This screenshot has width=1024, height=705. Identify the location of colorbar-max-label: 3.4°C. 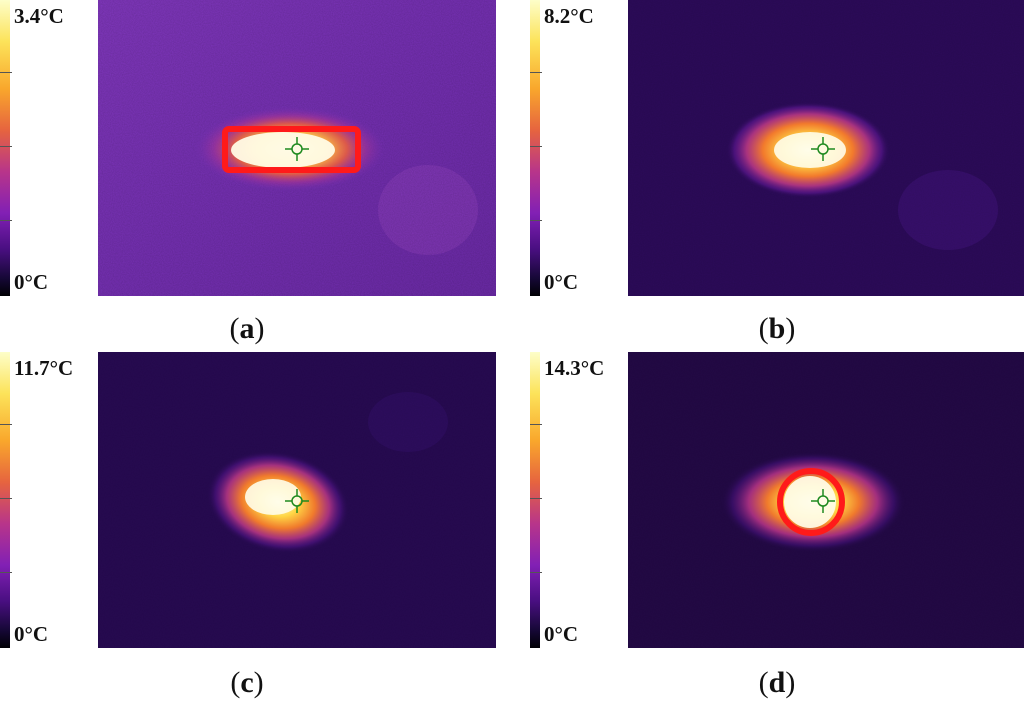
(39, 16).